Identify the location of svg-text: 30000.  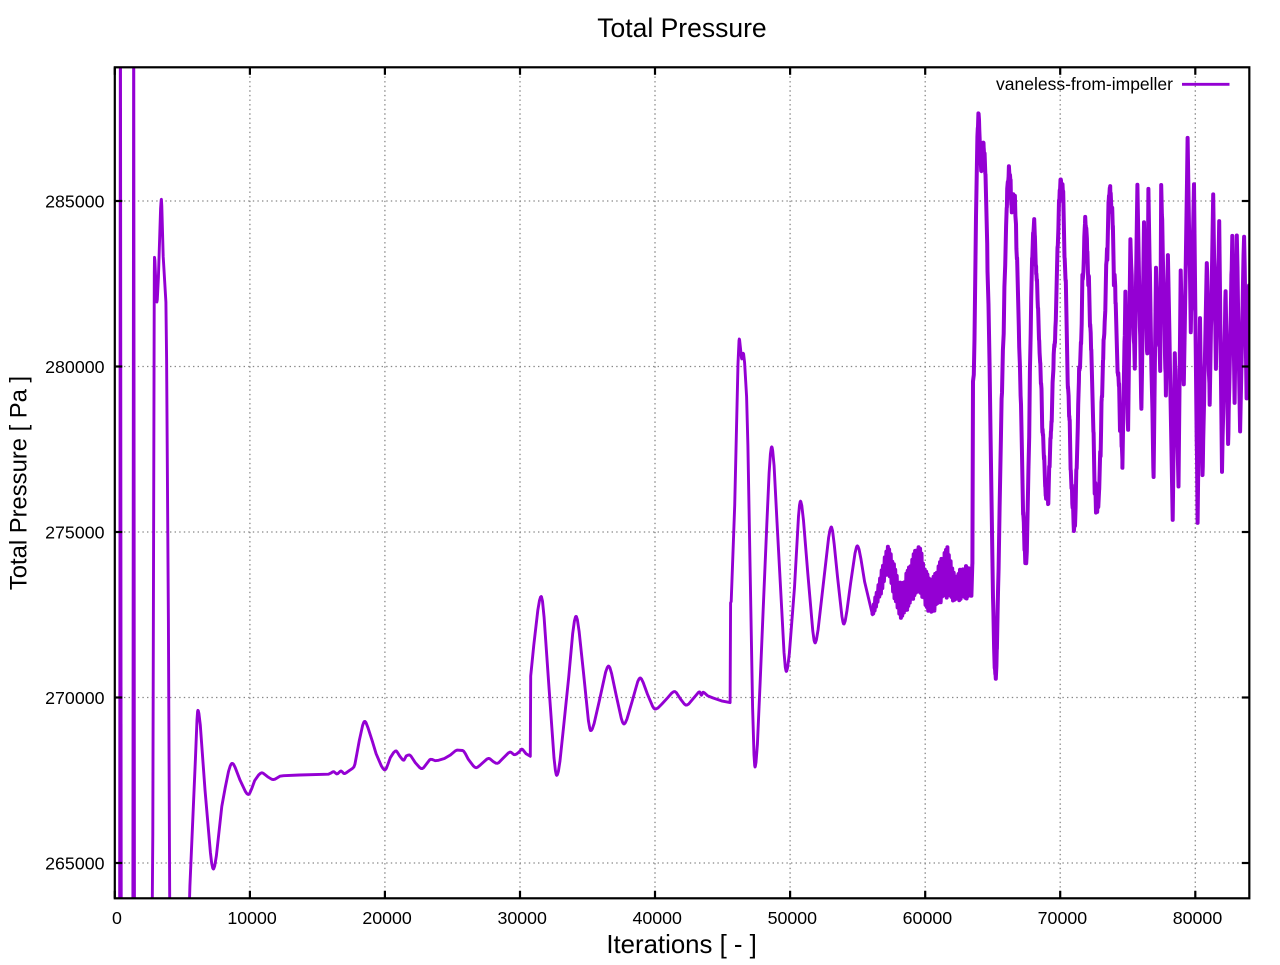
(522, 918).